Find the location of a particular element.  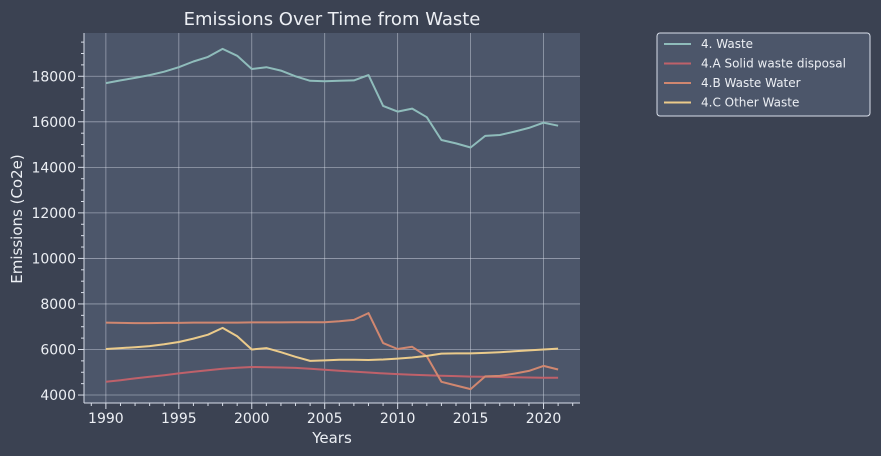

legend-label: 4.B Waste Water is located at coordinates (751, 83).